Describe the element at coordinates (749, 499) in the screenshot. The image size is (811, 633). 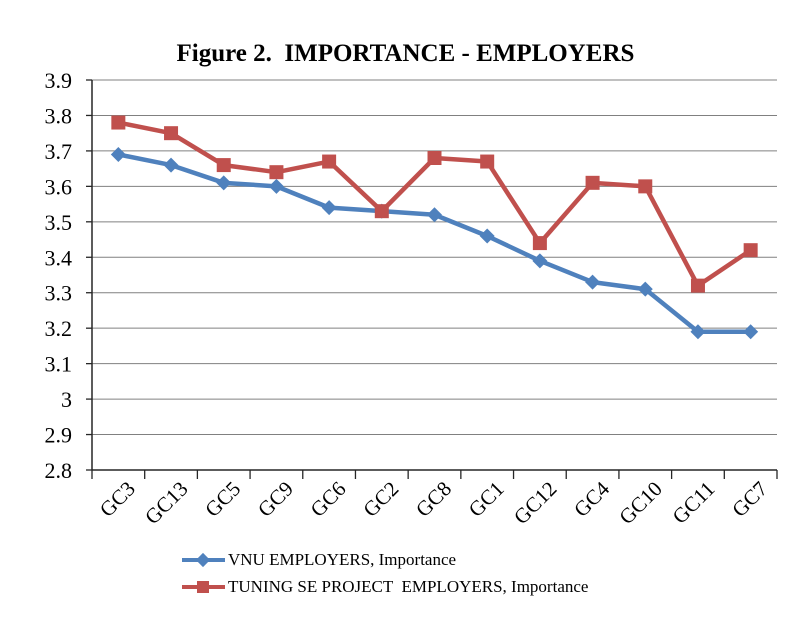
I see `x-axis-label: GC7` at that location.